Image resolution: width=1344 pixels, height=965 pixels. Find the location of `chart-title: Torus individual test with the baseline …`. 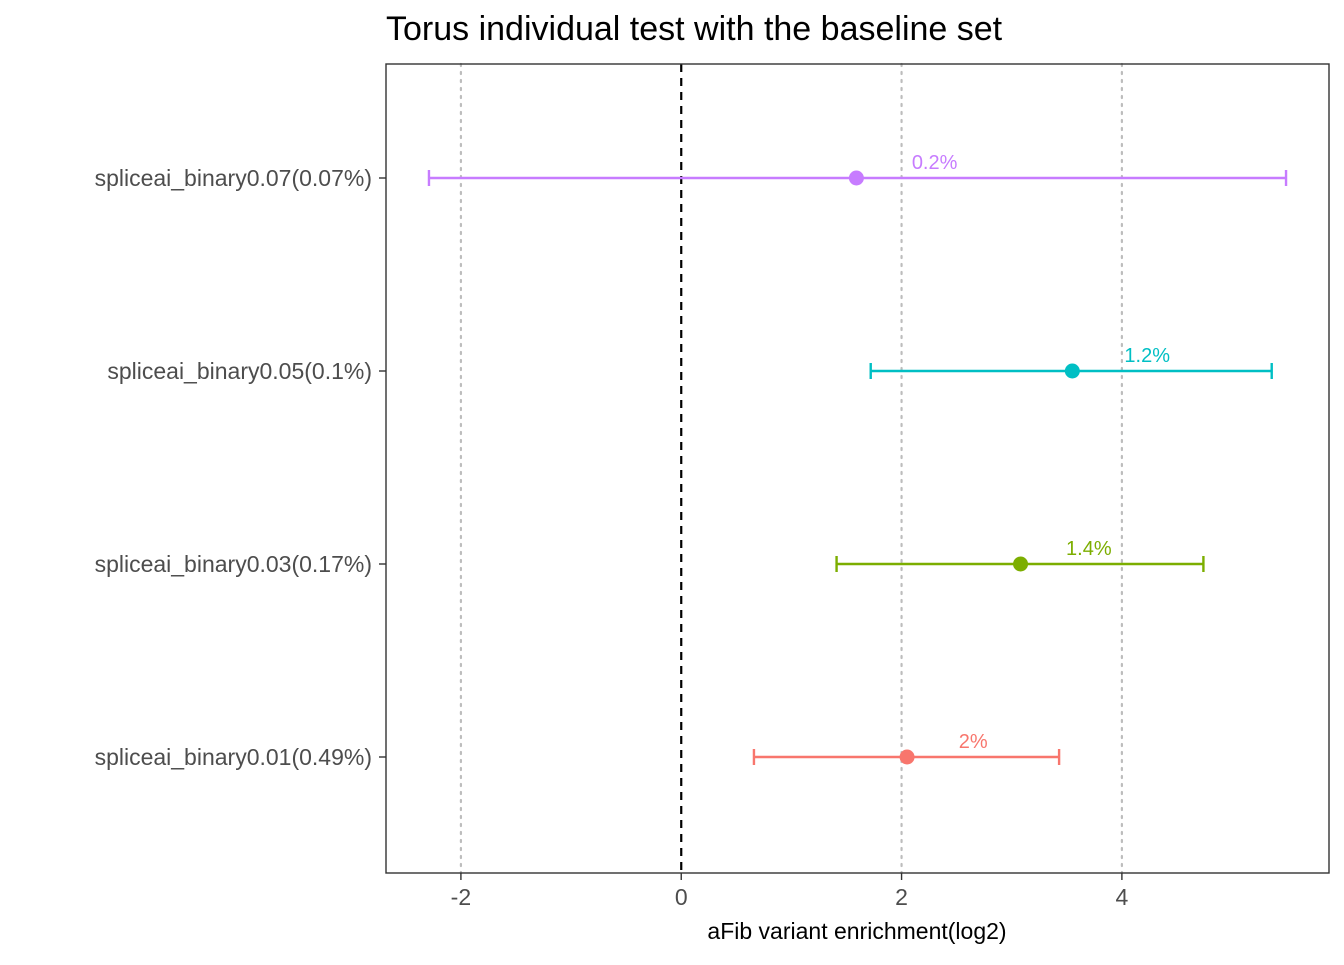

chart-title: Torus individual test with the baseline … is located at coordinates (694, 29).